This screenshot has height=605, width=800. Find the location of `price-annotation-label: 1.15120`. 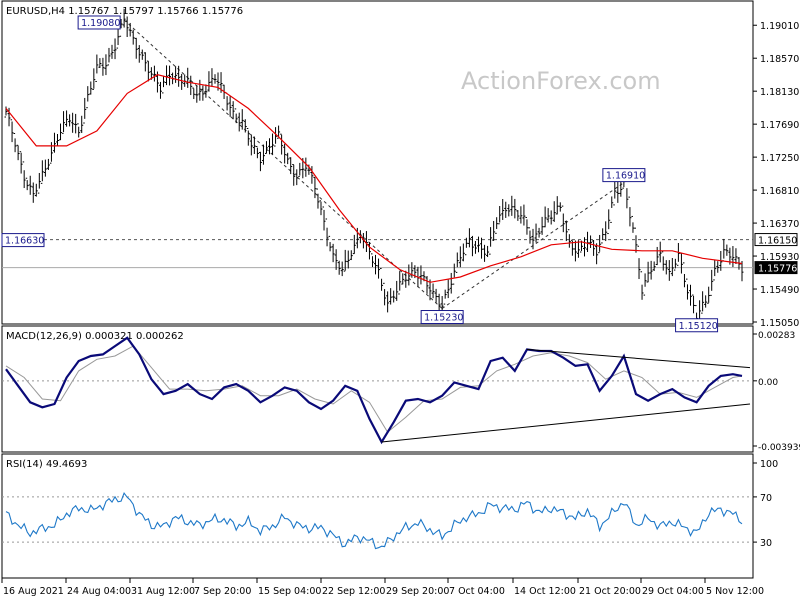

price-annotation-label: 1.15120 is located at coordinates (698, 326).